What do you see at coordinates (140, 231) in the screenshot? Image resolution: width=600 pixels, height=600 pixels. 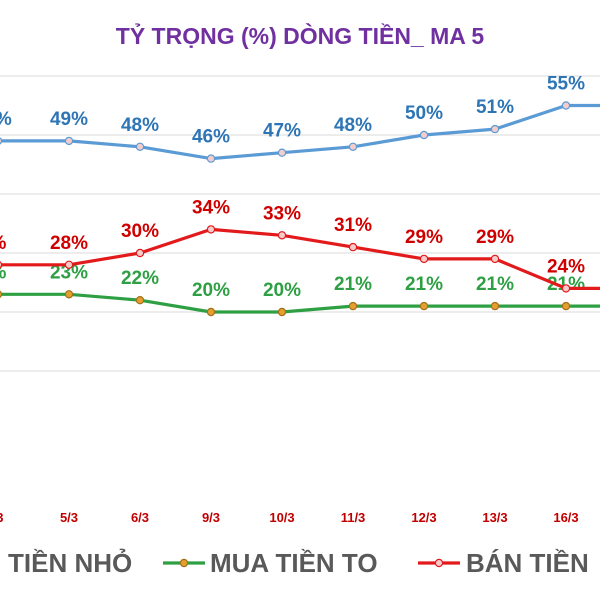 I see `data-label: 30%` at bounding box center [140, 231].